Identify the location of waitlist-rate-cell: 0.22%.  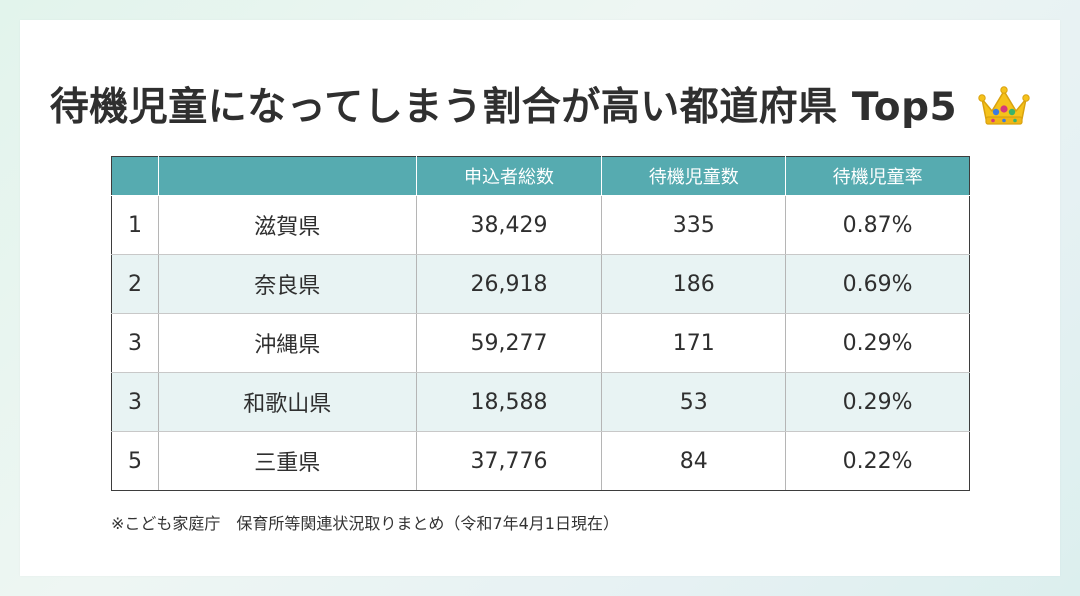
(877, 461).